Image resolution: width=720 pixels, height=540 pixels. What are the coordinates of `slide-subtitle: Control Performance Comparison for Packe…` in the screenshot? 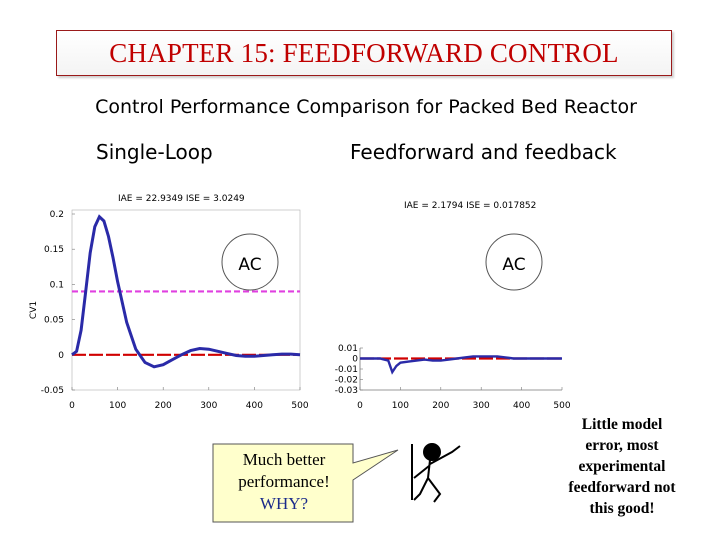 It's located at (366, 107).